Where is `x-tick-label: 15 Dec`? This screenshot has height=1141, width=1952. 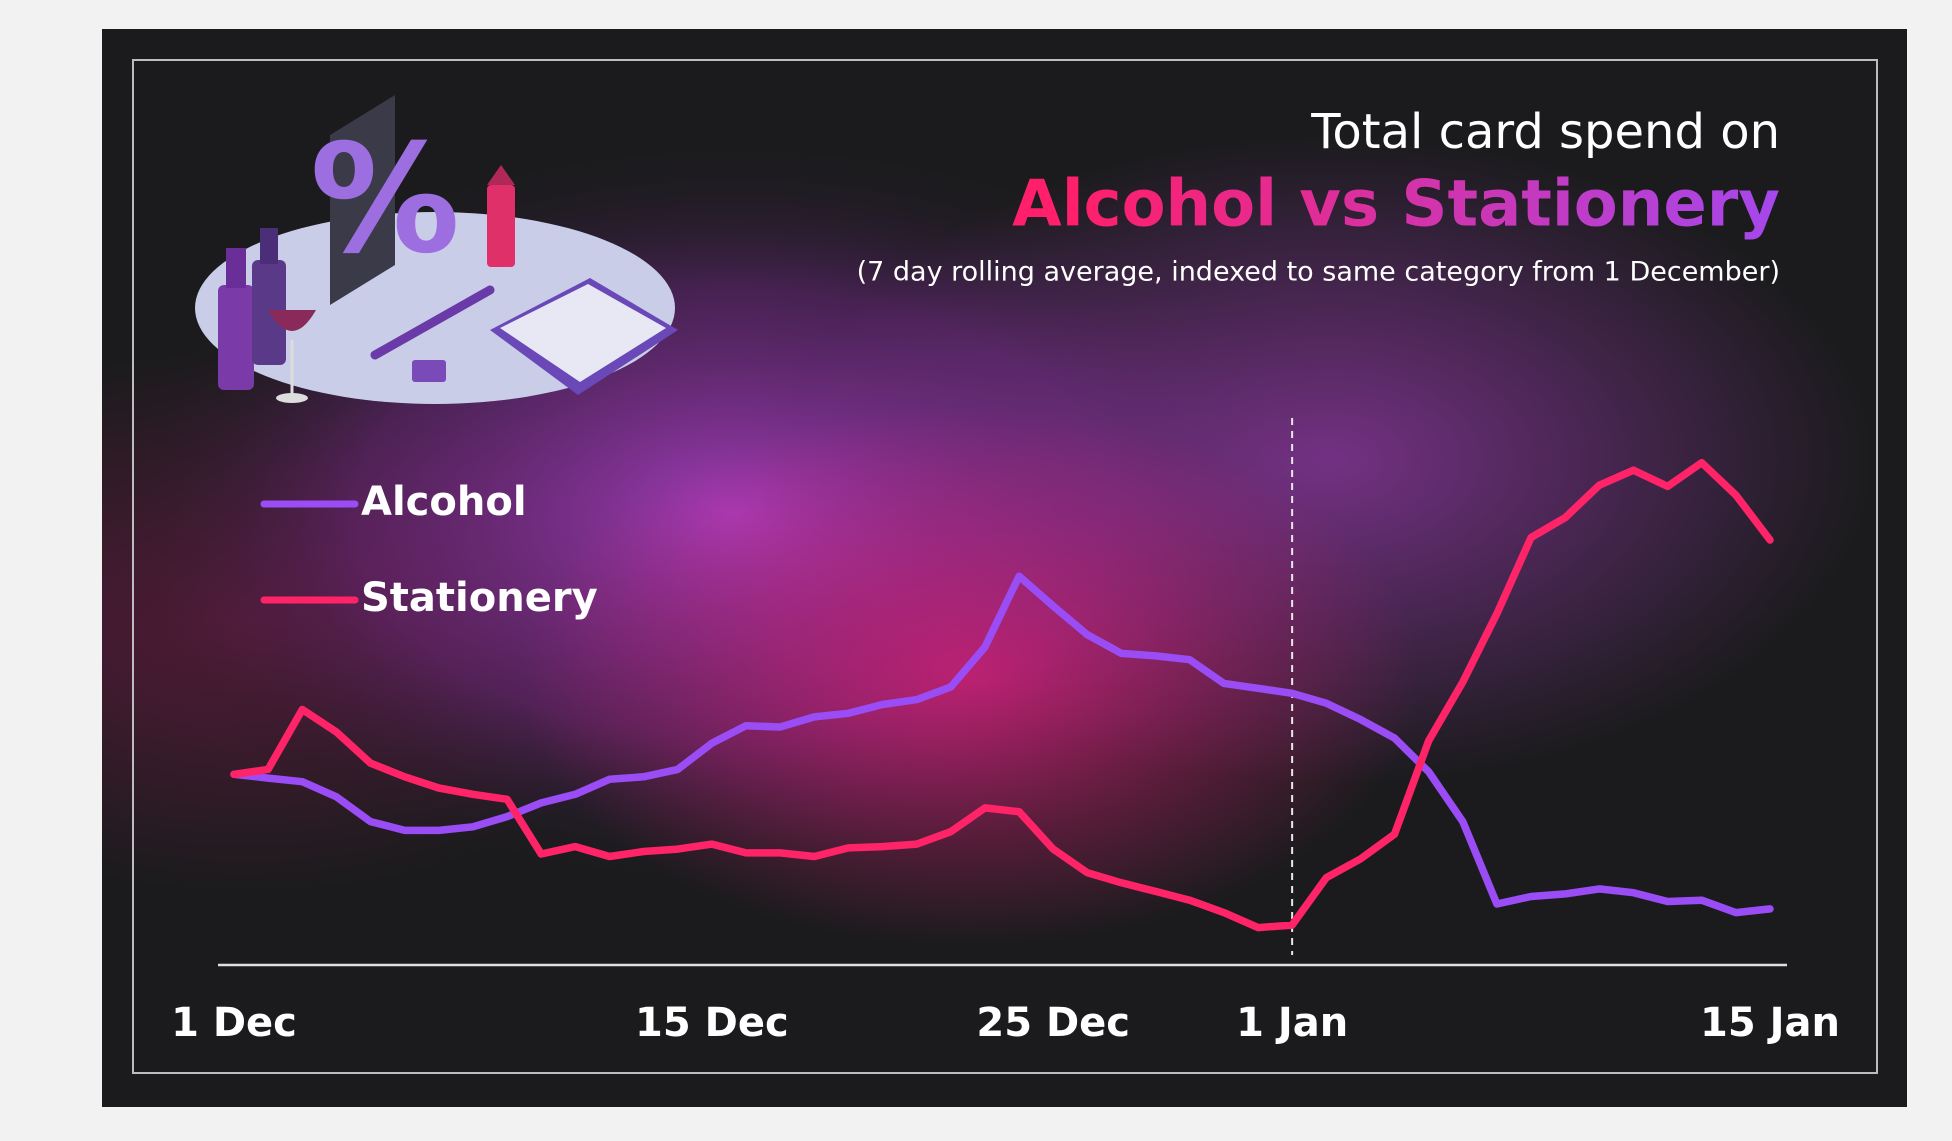
x-tick-label: 15 Dec is located at coordinates (712, 1023).